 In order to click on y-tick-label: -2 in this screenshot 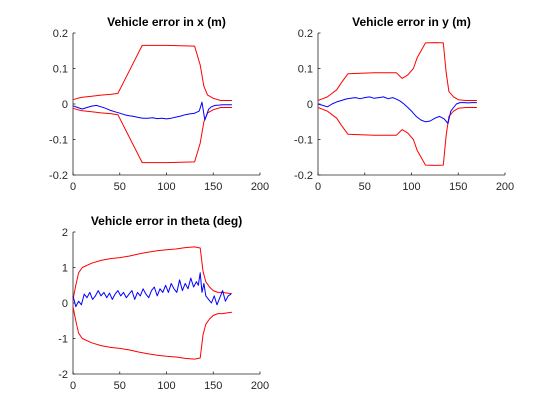, I will do `click(63, 375)`.